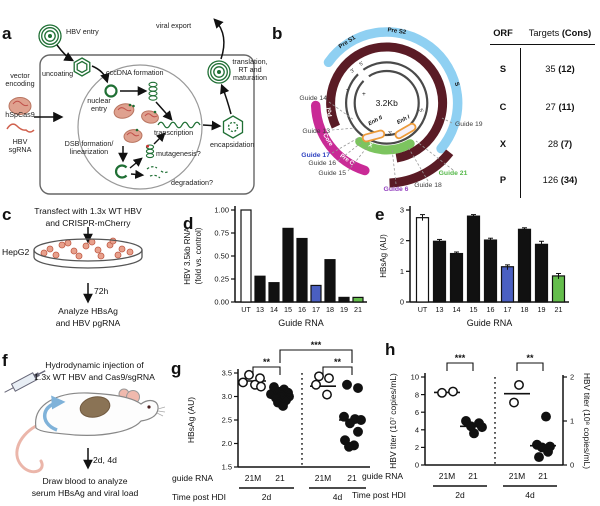 Image resolution: width=600 pixels, height=506 pixels. Describe the element at coordinates (347, 89) in the screenshot. I see `minus-strand-label: -` at that location.